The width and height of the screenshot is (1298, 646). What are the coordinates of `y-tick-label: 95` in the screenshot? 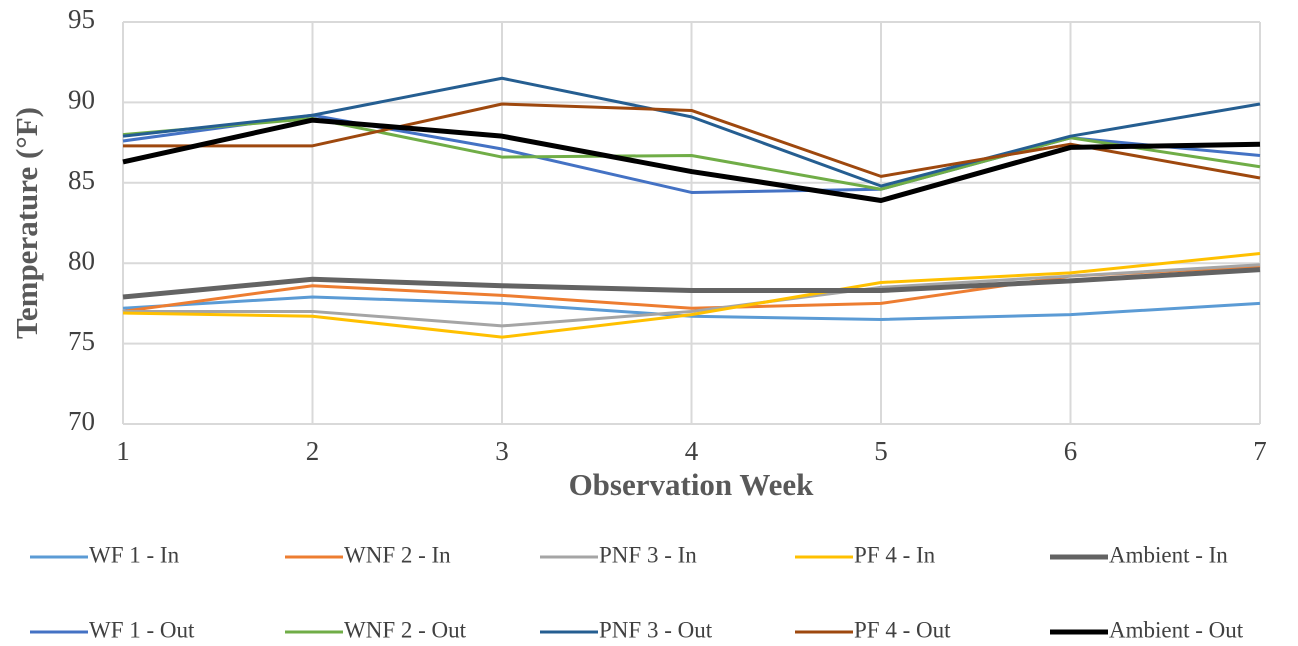 It's located at (81, 19).